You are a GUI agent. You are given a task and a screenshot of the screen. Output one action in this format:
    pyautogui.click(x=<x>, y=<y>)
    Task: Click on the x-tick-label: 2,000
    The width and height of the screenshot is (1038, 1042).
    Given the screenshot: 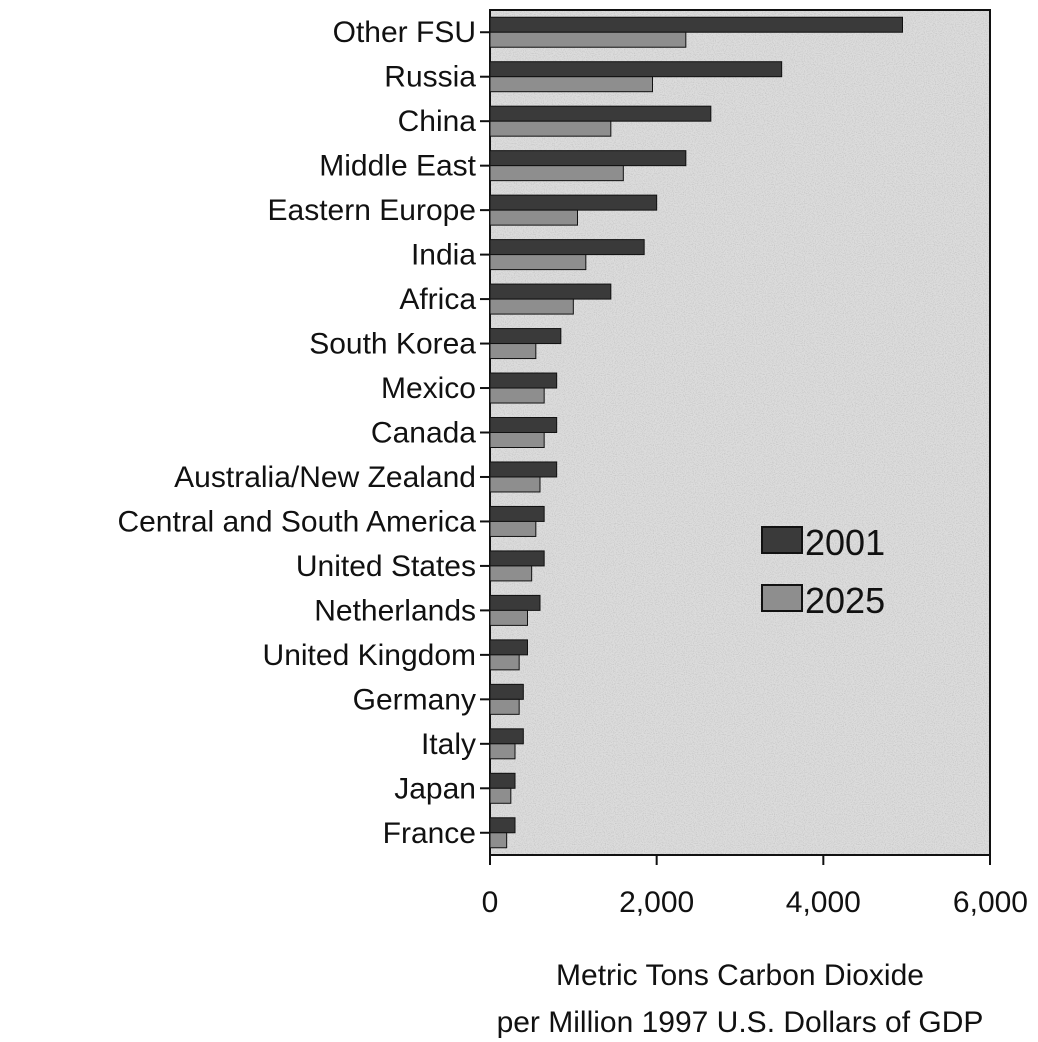 What is the action you would take?
    pyautogui.click(x=656, y=902)
    